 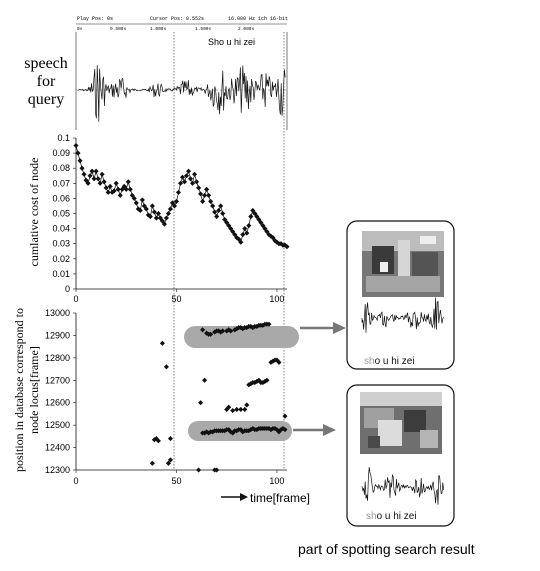 I want to click on result-1-phrase: sho u hi zei, so click(x=389, y=361).